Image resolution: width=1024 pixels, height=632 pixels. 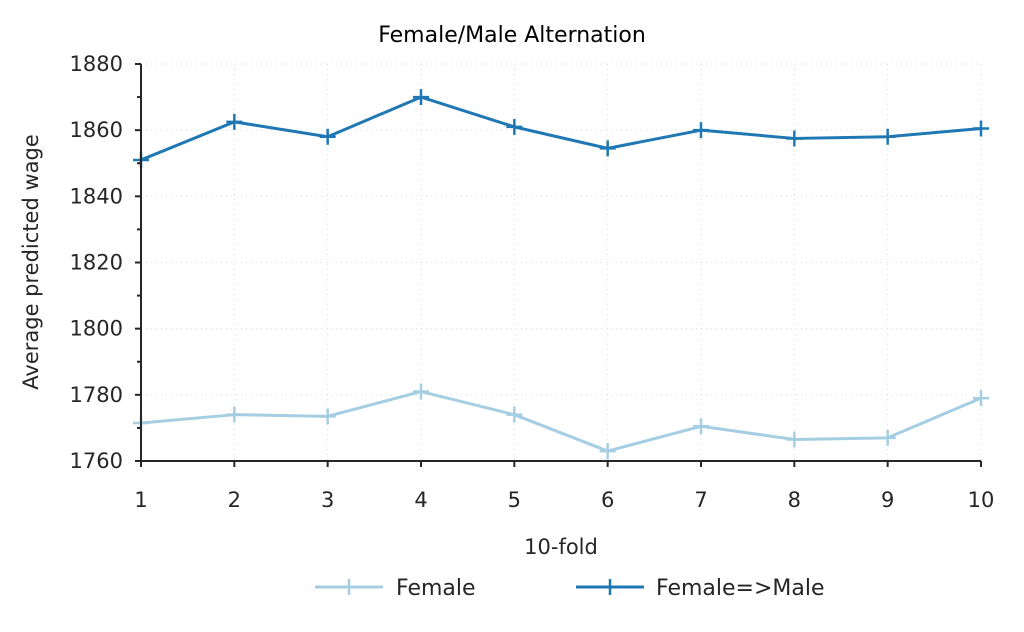 What do you see at coordinates (96, 130) in the screenshot?
I see `y-tick-label: 1860` at bounding box center [96, 130].